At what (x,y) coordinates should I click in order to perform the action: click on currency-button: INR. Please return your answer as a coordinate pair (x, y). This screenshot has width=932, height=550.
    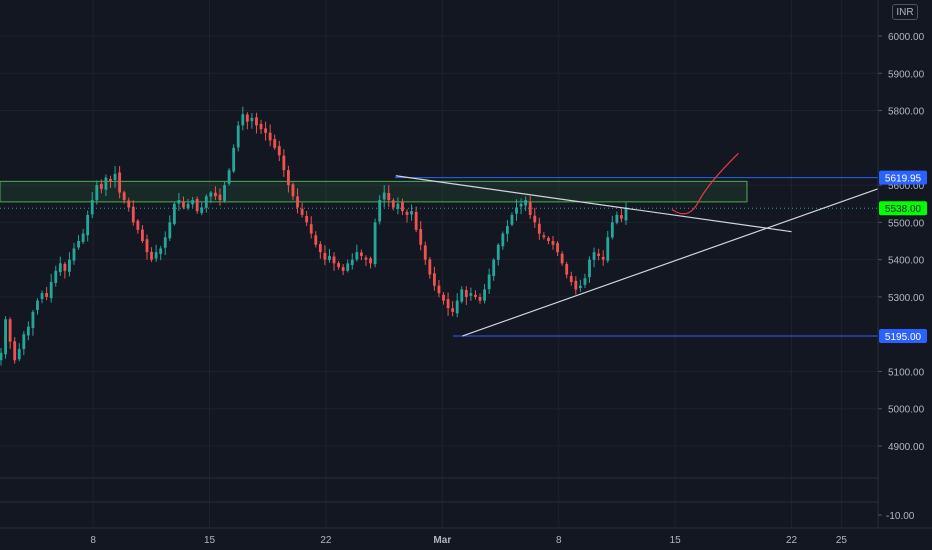
    Looking at the image, I should click on (905, 12).